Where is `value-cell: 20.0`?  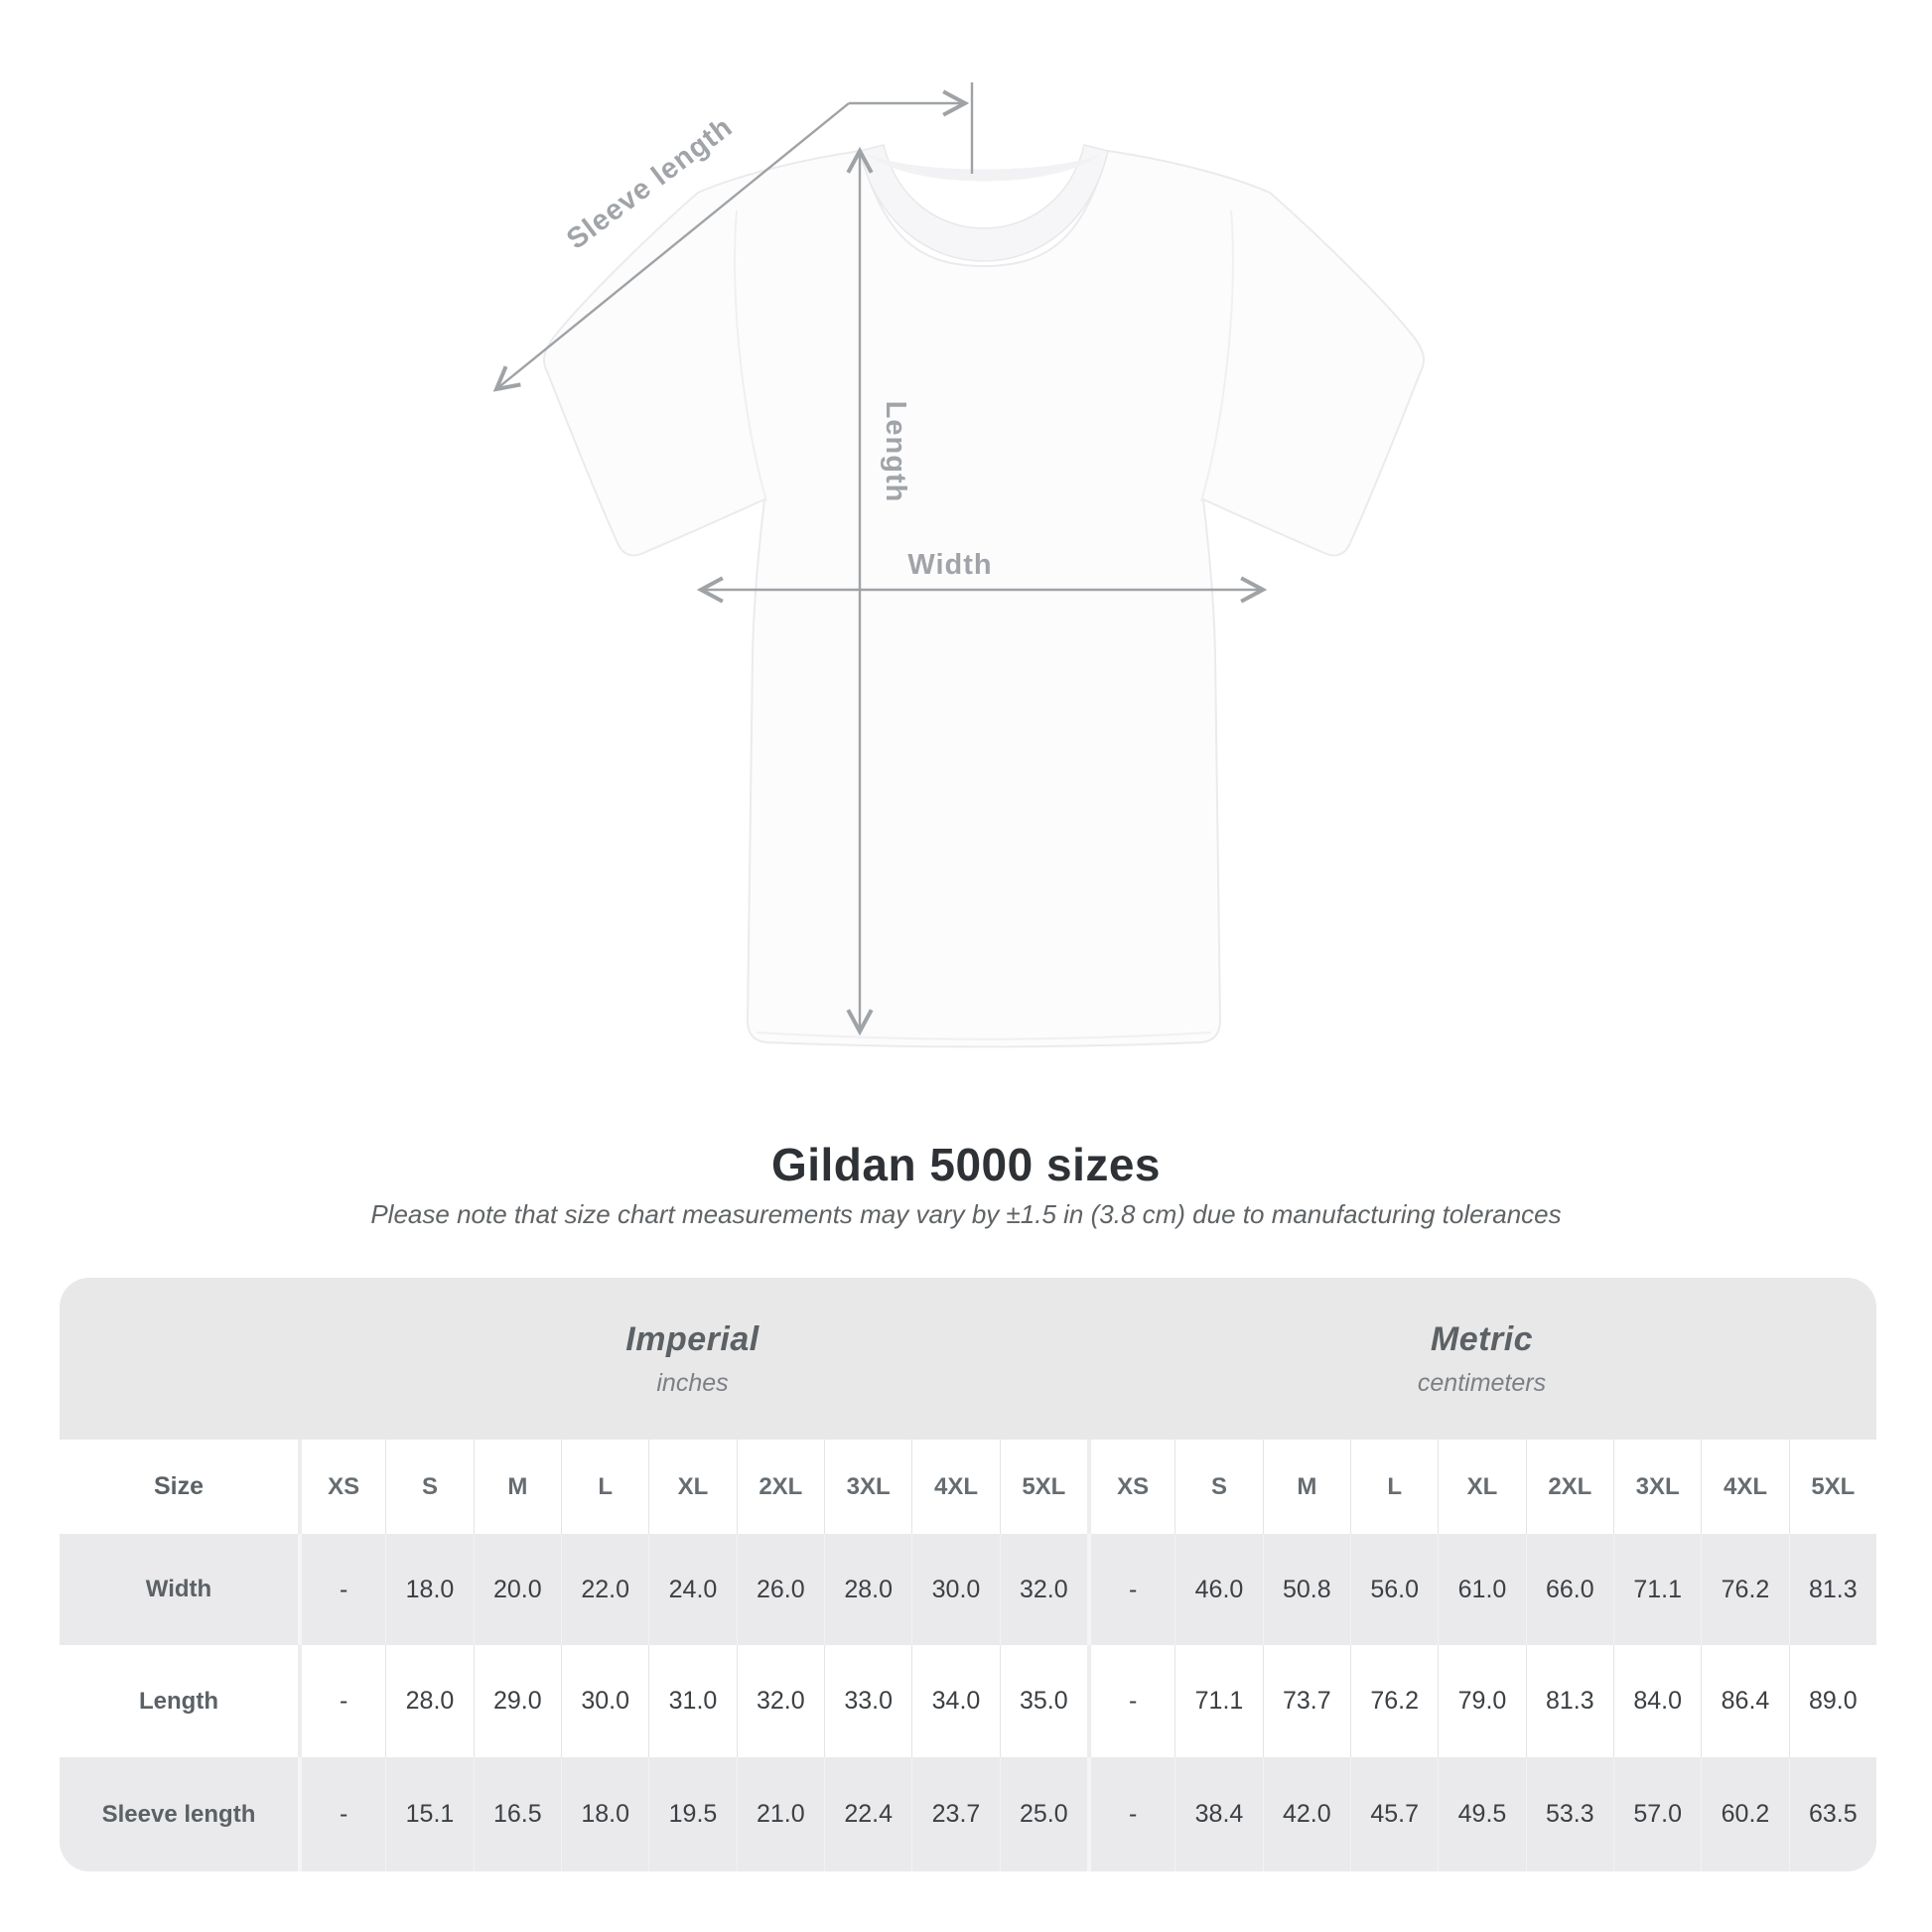 value-cell: 20.0 is located at coordinates (517, 1589).